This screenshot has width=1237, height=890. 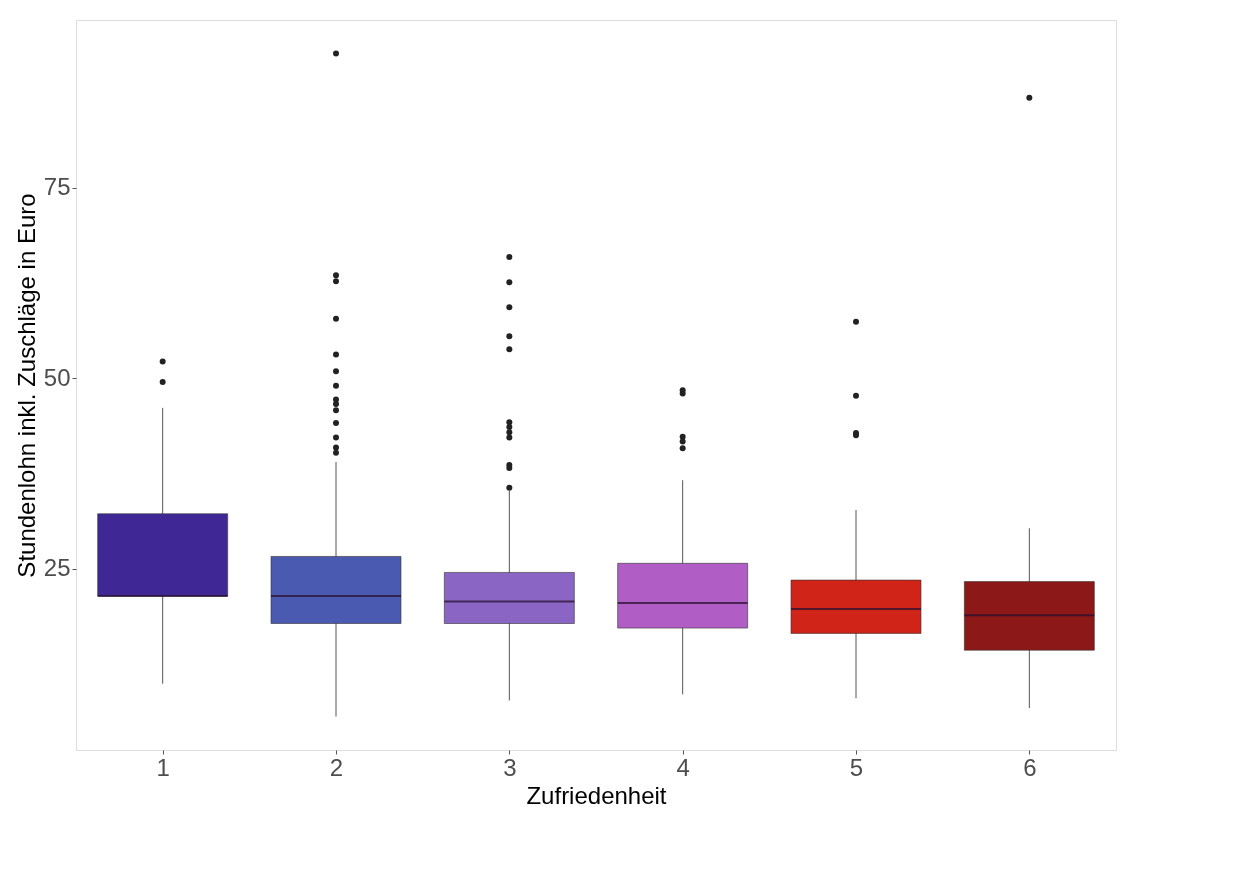 What do you see at coordinates (57, 377) in the screenshot?
I see `y-tick-label: 50` at bounding box center [57, 377].